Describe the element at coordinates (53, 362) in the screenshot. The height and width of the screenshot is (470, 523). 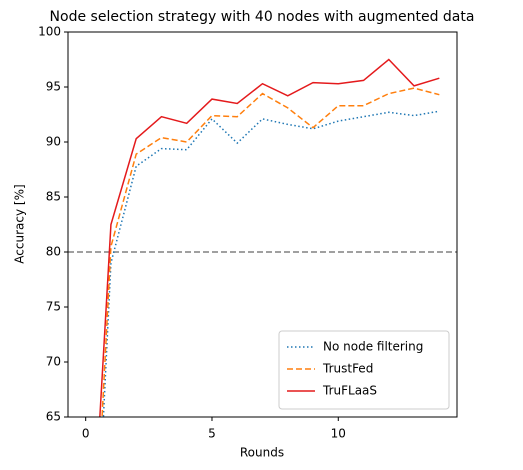
I see `y-tick-label: 70` at that location.